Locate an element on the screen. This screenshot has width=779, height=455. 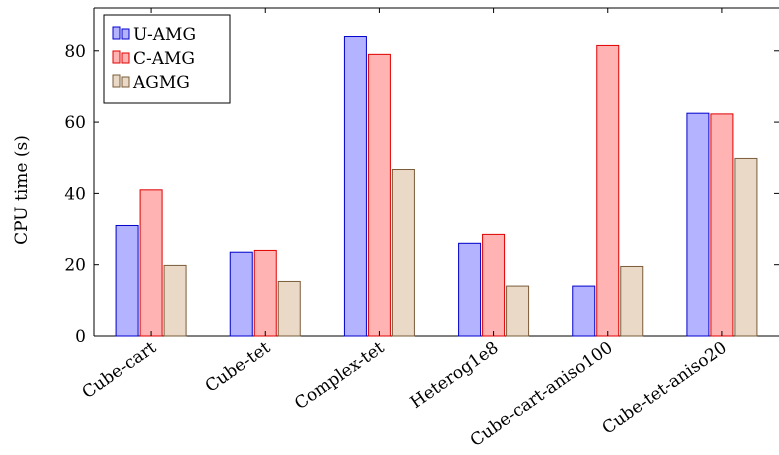
bar-c-amg-cube-cart is located at coordinates (151, 263).